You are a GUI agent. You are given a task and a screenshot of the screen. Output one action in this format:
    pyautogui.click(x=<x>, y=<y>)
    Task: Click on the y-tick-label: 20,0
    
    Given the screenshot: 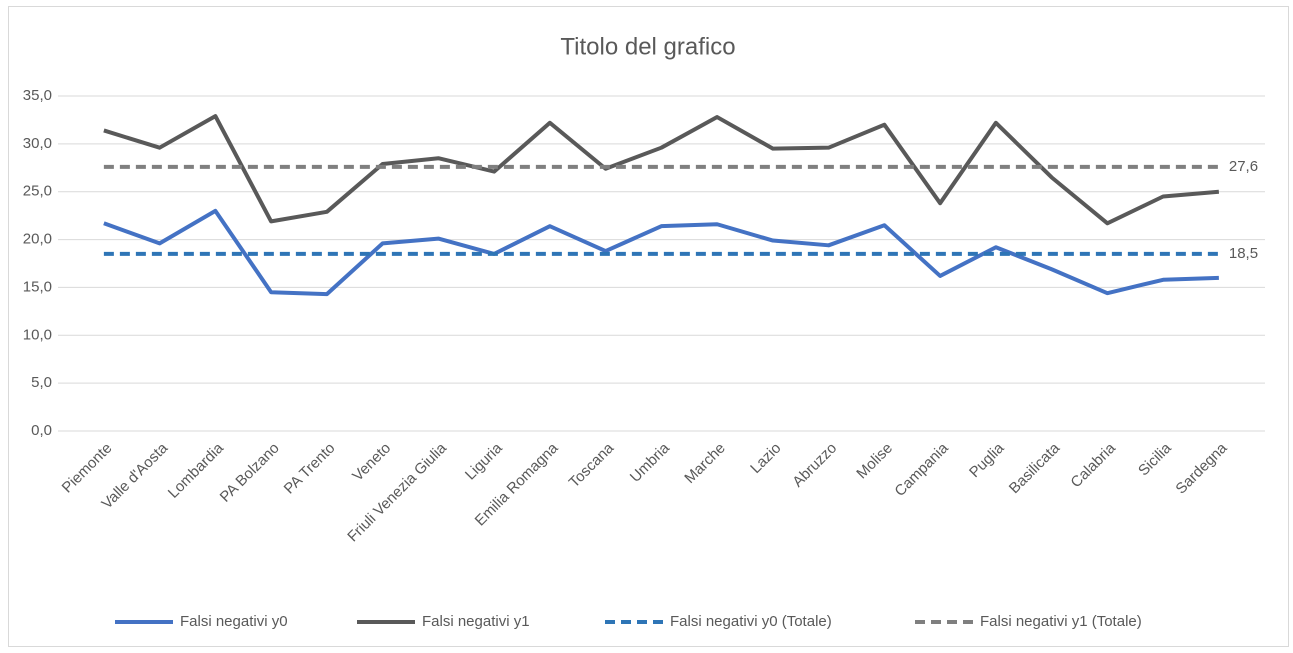 What is the action you would take?
    pyautogui.click(x=37, y=239)
    